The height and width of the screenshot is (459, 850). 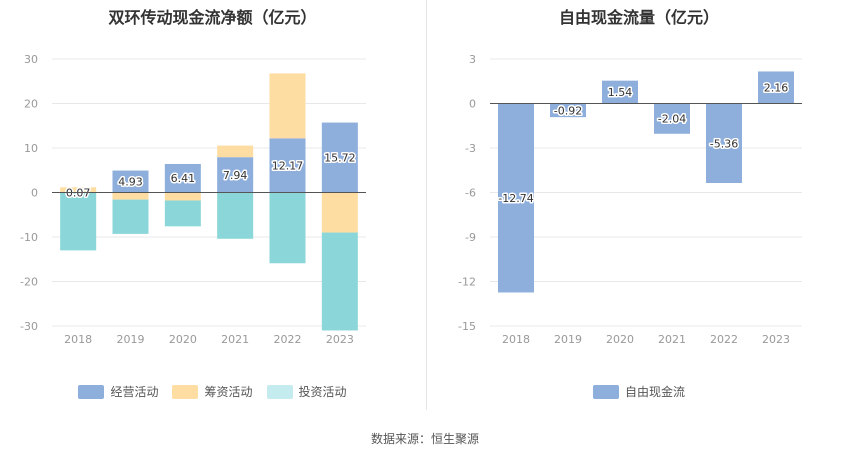 I want to click on legend-label: 投资活动, so click(x=322, y=392).